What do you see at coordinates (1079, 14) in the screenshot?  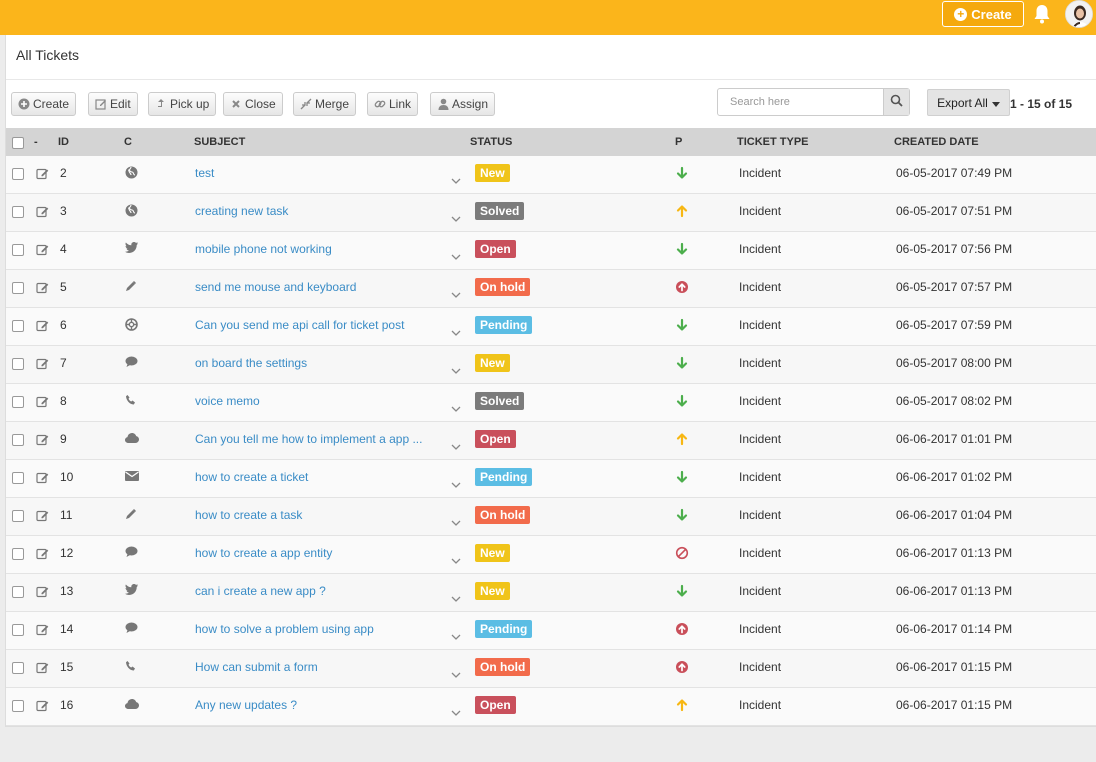 I see `user-avatar` at bounding box center [1079, 14].